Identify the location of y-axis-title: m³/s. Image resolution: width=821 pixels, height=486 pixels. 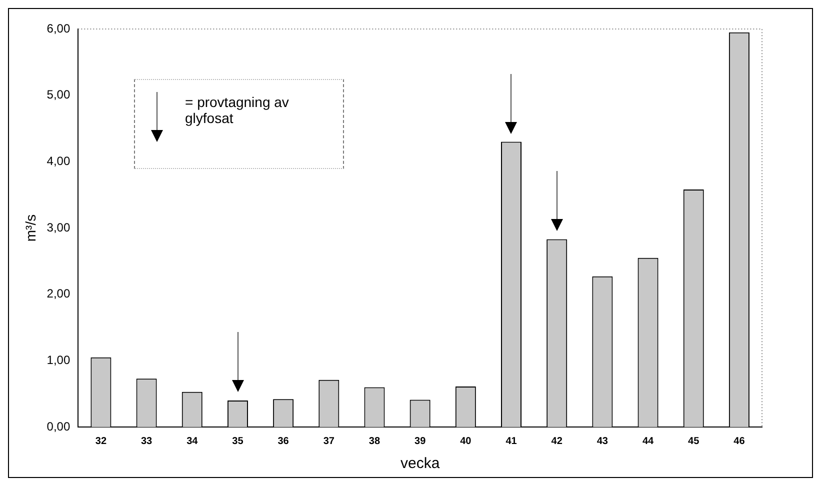
(30, 228).